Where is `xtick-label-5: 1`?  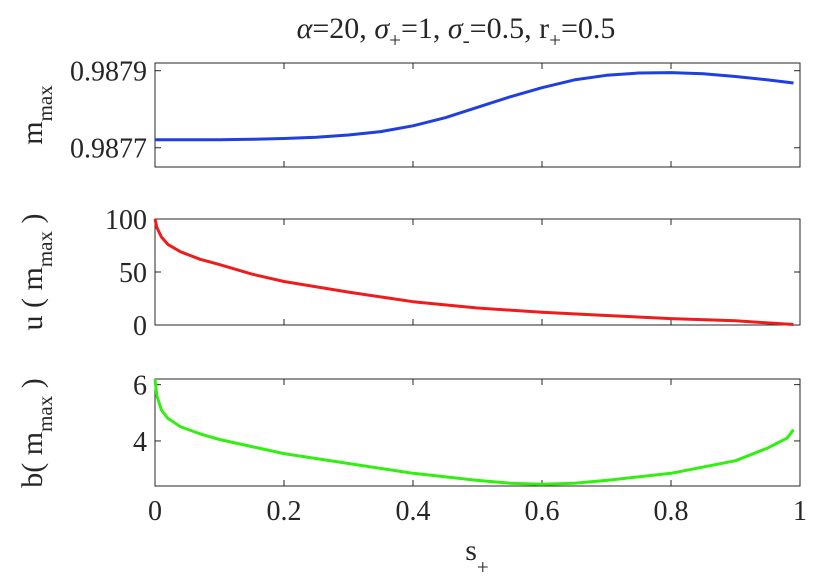
xtick-label-5: 1 is located at coordinates (800, 511).